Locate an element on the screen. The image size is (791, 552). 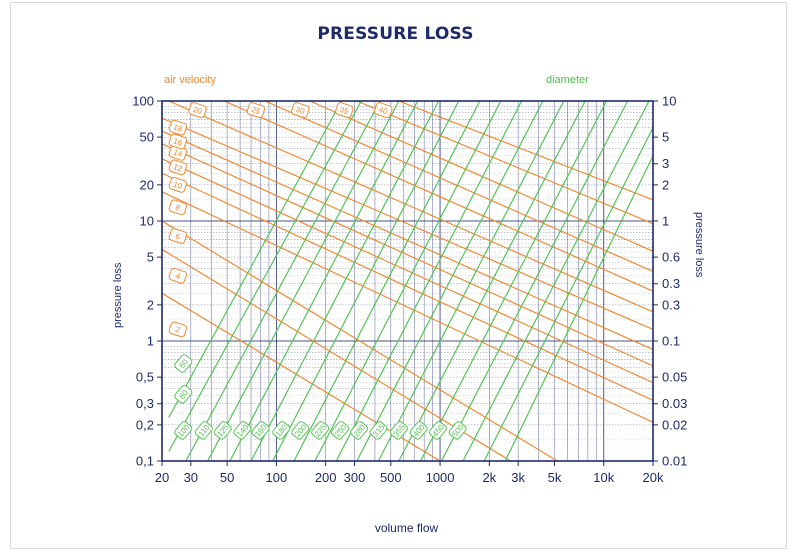
air-velocity-badge-text: 16 is located at coordinates (178, 141).